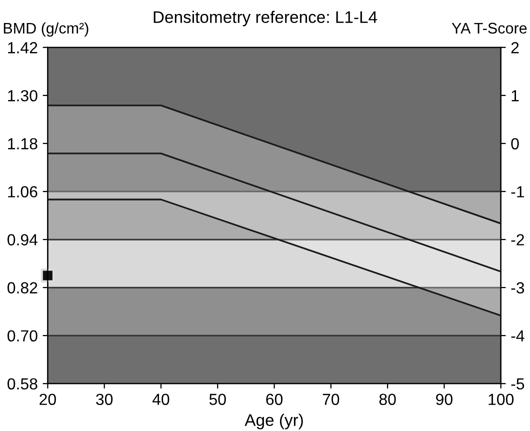  I want to click on x-tick-label: 90, so click(444, 400).